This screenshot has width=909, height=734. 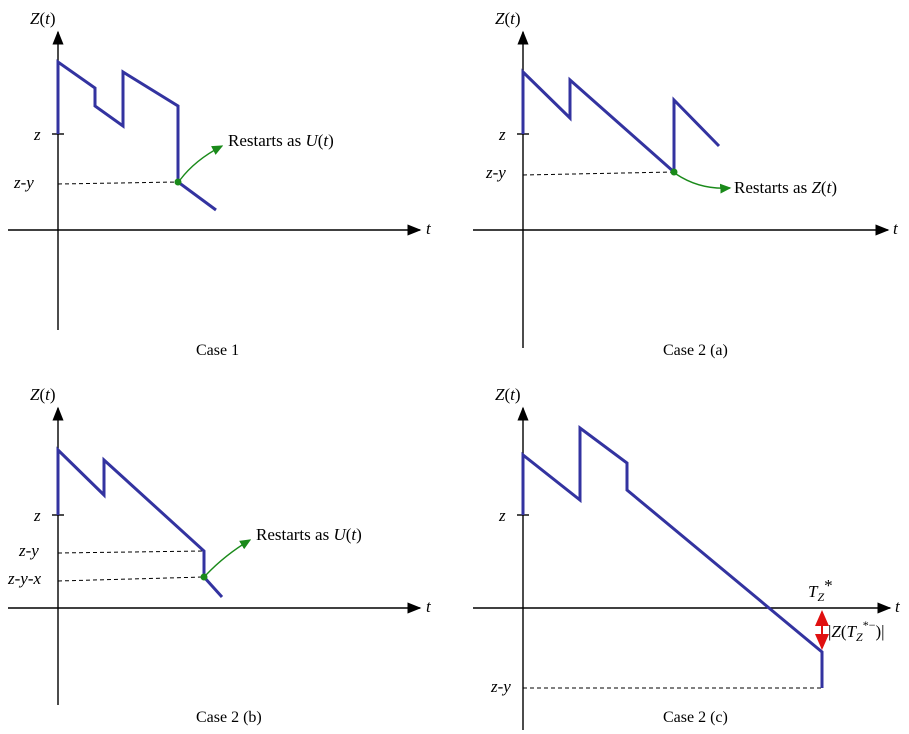 What do you see at coordinates (229, 717) in the screenshot?
I see `panel-caption: Case 2 (b)` at bounding box center [229, 717].